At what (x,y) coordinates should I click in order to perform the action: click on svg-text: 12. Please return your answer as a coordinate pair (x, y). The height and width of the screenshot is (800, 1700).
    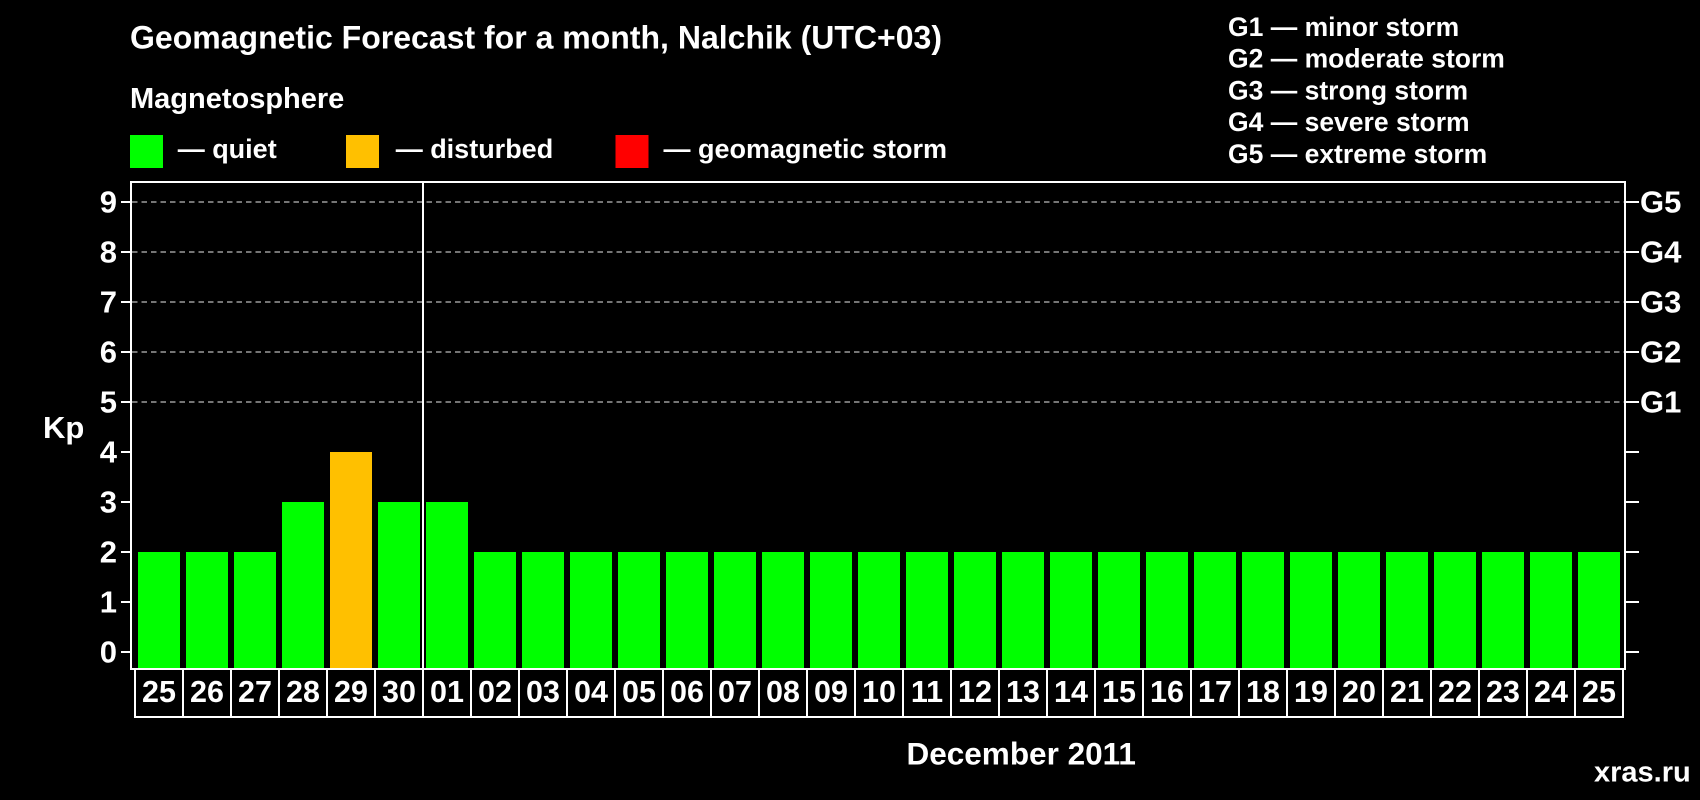
    Looking at the image, I should click on (975, 692).